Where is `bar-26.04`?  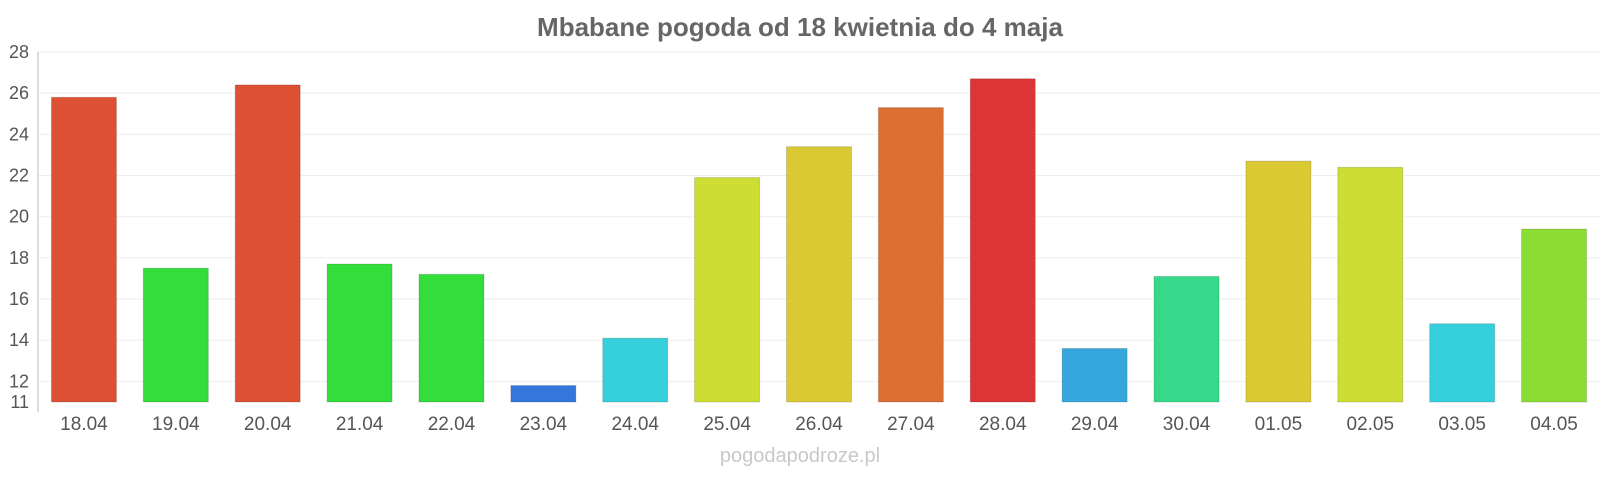 bar-26.04 is located at coordinates (819, 274).